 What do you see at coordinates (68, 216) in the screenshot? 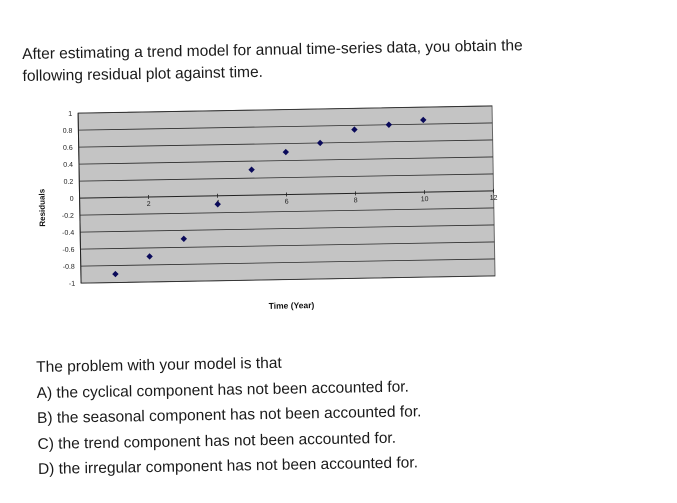
I see `y-tick-label: -0.2` at bounding box center [68, 216].